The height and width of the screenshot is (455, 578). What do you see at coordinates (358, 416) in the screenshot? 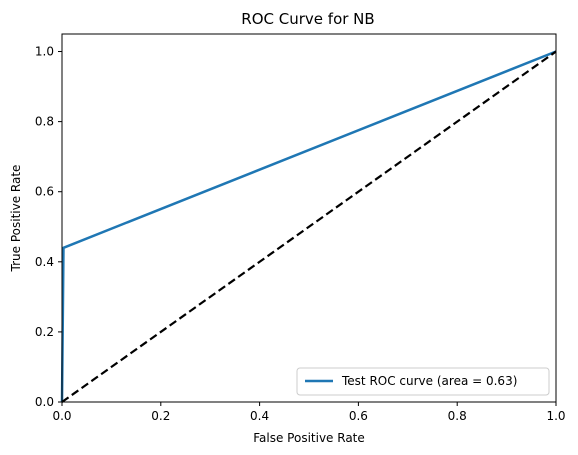
I see `x-tick-label: 0.6` at bounding box center [358, 416].